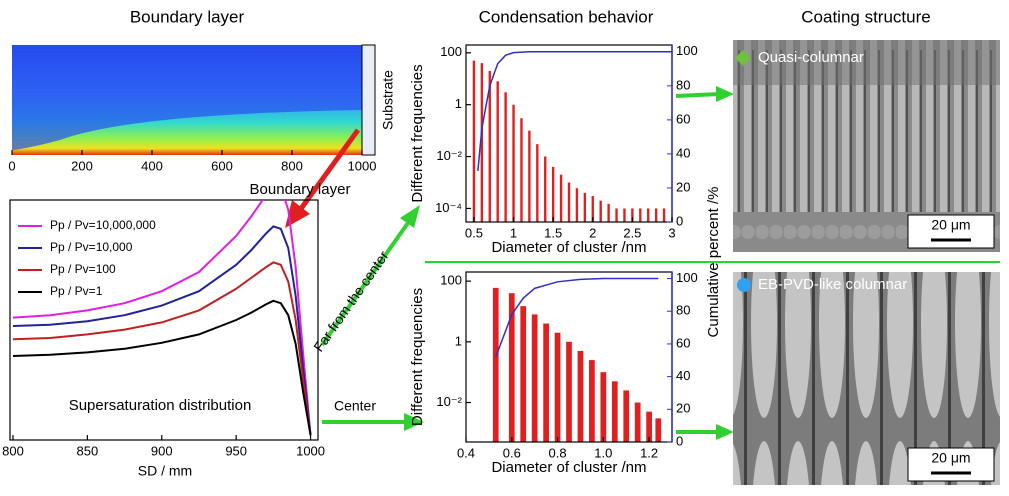 Image resolution: width=1009 pixels, height=496 pixels. I want to click on y-tick-label: 10⁻⁴, so click(448, 207).